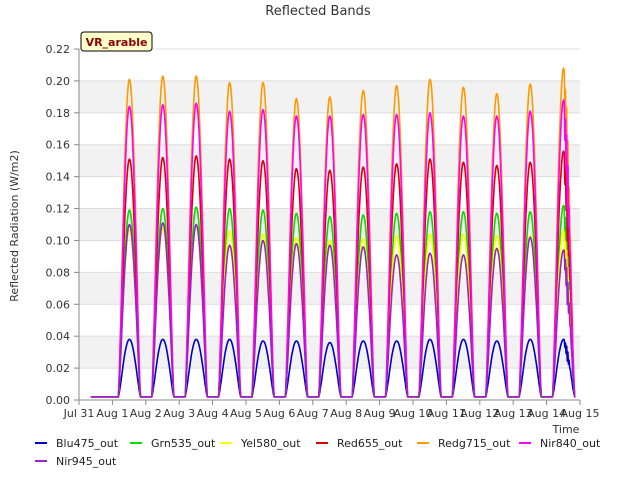 The image size is (640, 480). What do you see at coordinates (58, 145) in the screenshot?
I see `y-tick-label: 0.16` at bounding box center [58, 145].